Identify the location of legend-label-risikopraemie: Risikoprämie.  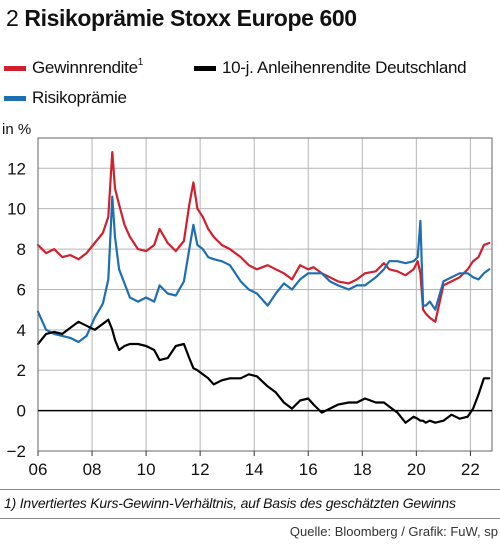
(79, 97).